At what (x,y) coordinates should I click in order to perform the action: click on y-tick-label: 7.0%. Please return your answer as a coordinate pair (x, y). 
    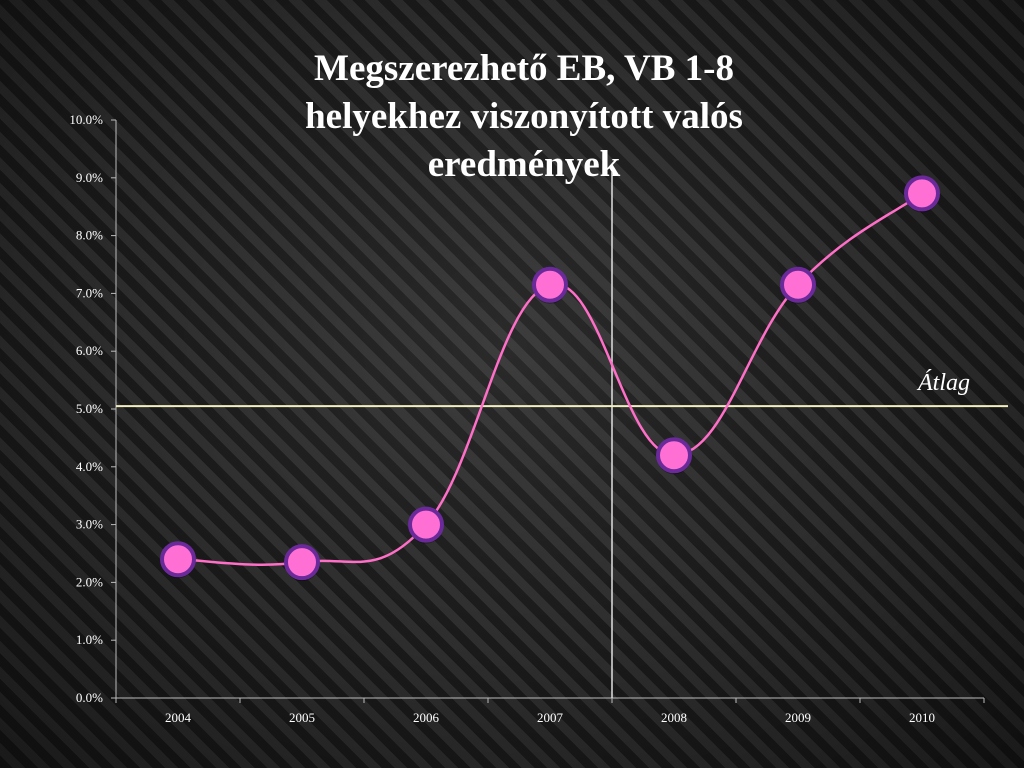
    Looking at the image, I should click on (89, 292).